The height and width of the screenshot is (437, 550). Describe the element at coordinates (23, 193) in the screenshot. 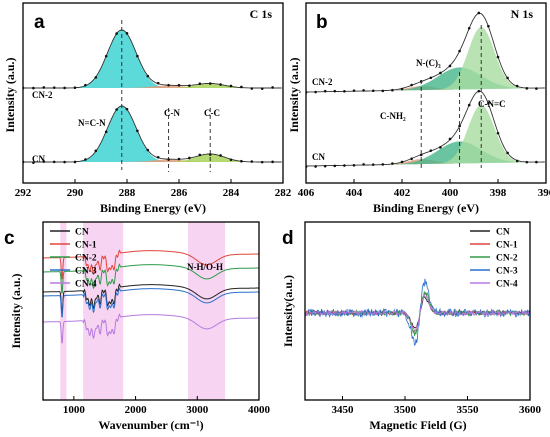

I see `x-tick-label: 292` at that location.